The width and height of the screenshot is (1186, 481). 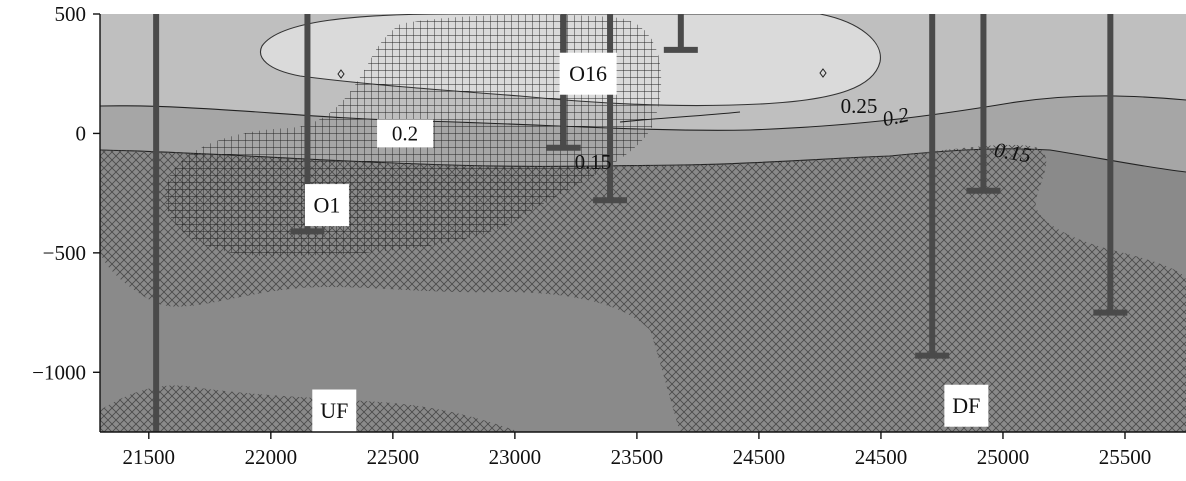 What do you see at coordinates (1125, 457) in the screenshot?
I see `x-tick-label: 25500` at bounding box center [1125, 457].